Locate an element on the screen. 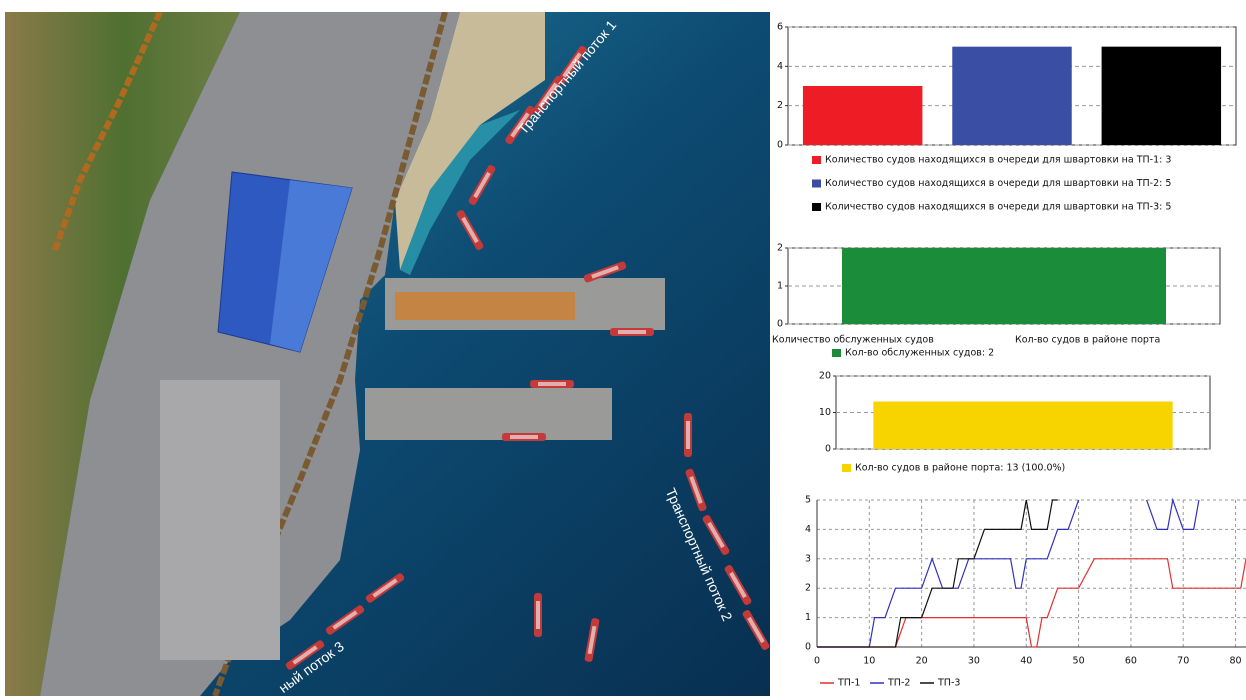 The image size is (1246, 700). legend-label: ТП-1 is located at coordinates (848, 683).